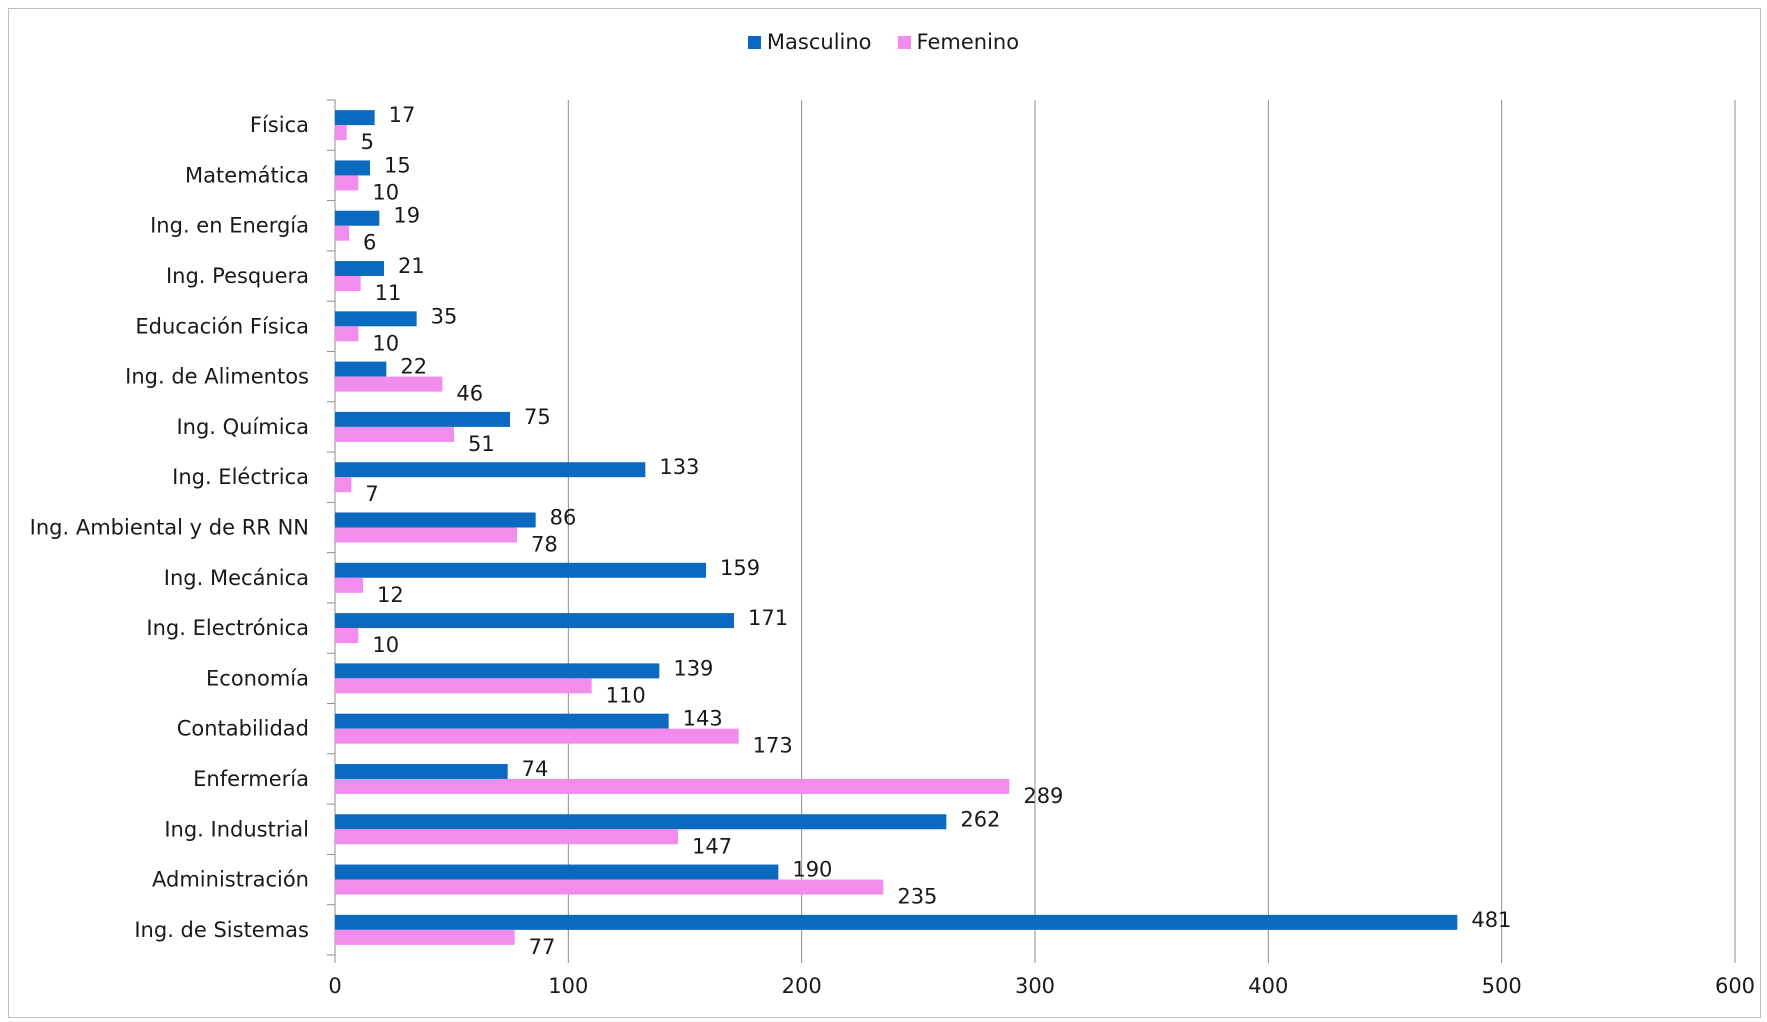 The height and width of the screenshot is (1022, 1767). What do you see at coordinates (819, 42) in the screenshot?
I see `legend-label-masculino: Masculino` at bounding box center [819, 42].